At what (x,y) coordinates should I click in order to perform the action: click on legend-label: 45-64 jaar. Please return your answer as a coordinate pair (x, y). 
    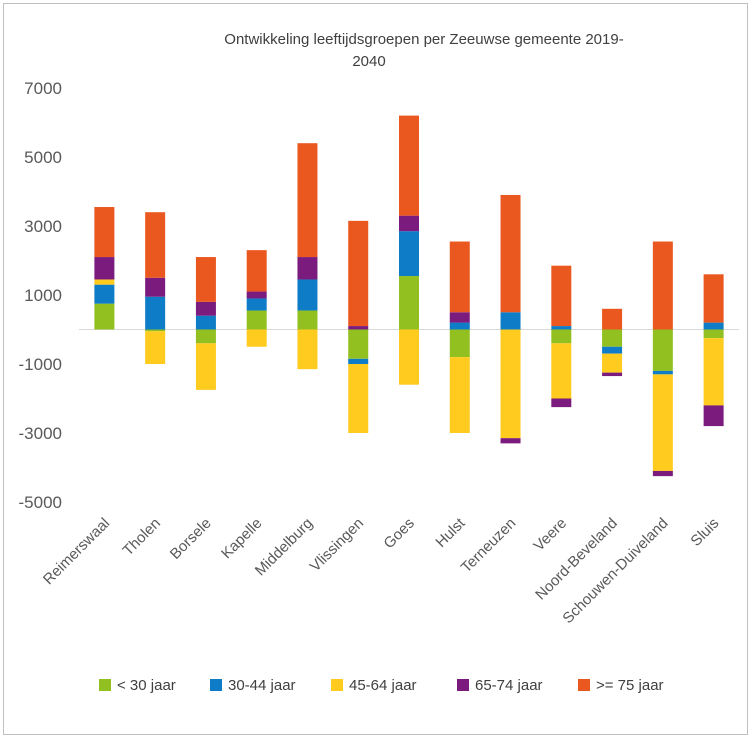
    Looking at the image, I should click on (383, 685).